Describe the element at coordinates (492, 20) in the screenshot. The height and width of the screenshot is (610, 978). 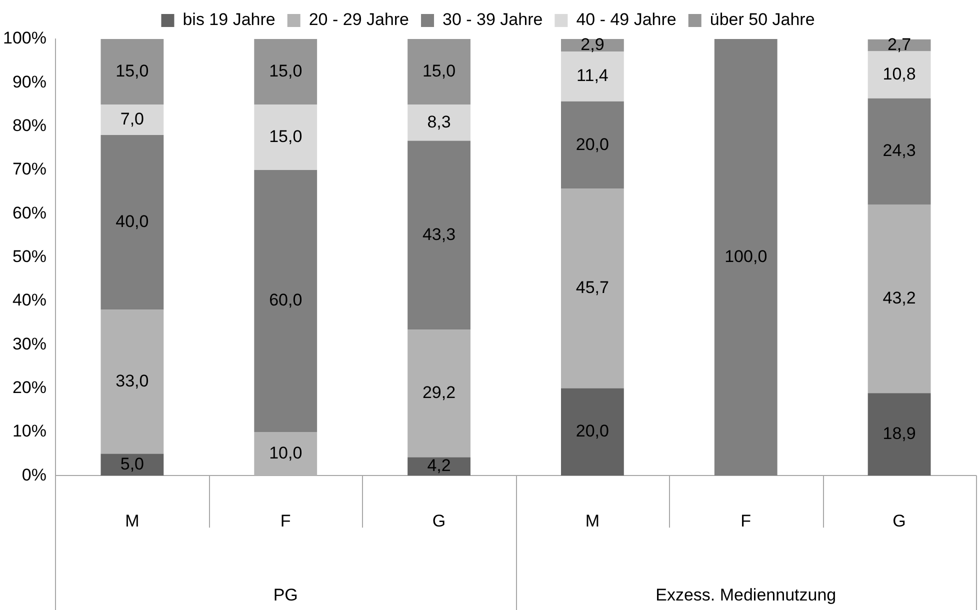
I see `legend-label: 30 - 39 Jahre` at that location.